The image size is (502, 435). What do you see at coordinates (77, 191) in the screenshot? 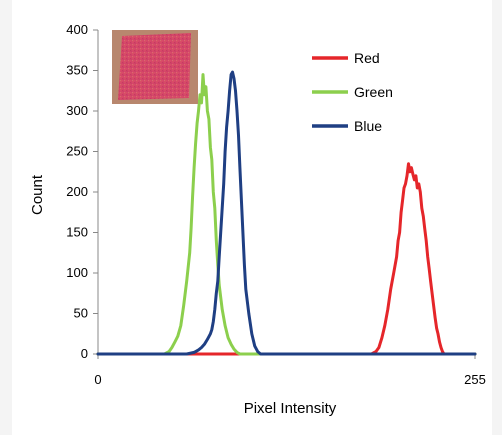
I see `y-tick-label: 200` at bounding box center [77, 191].